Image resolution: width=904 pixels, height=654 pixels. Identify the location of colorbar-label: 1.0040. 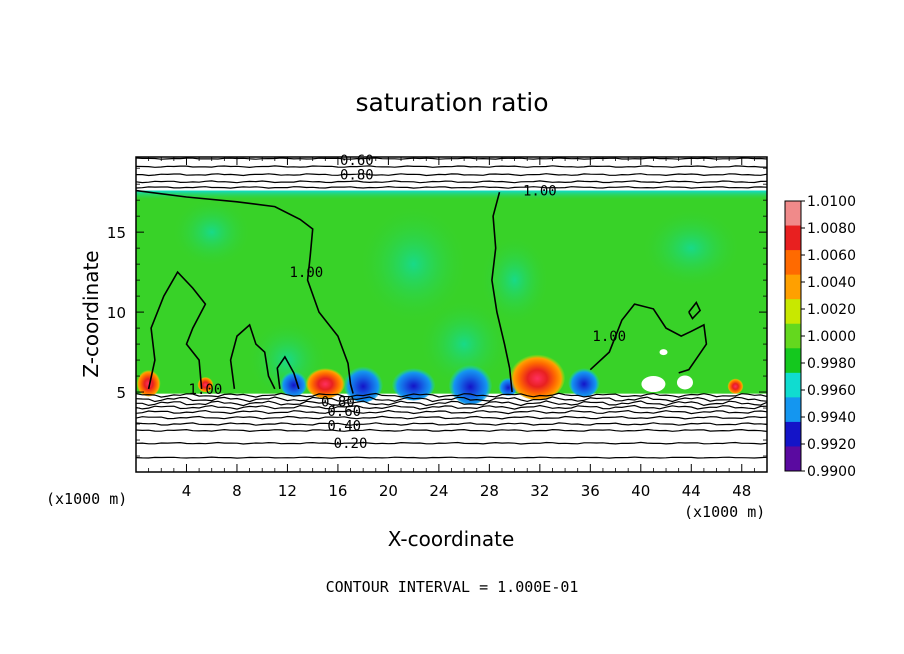
(831, 283).